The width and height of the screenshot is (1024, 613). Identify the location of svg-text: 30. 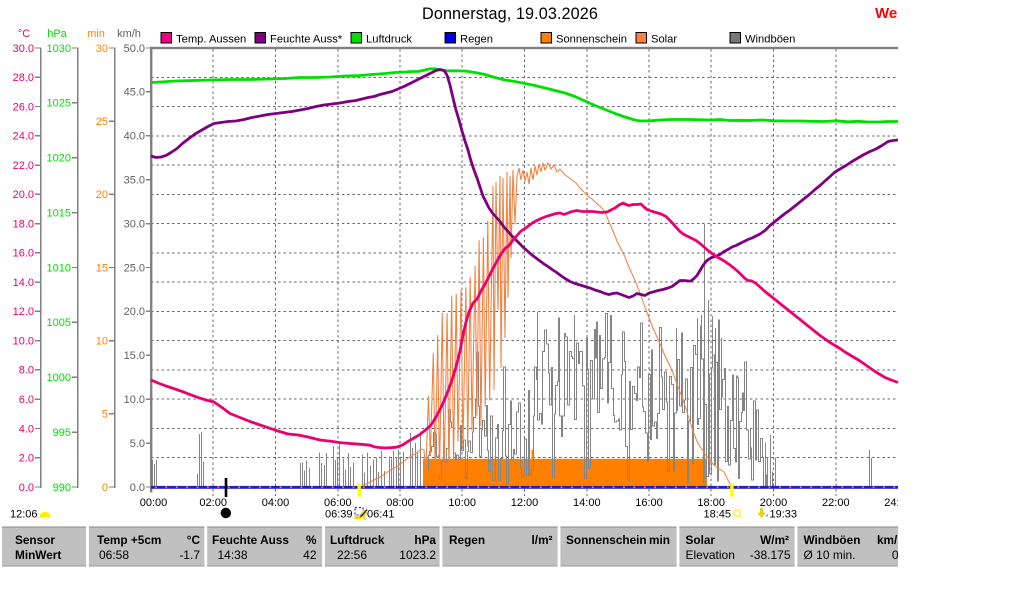
(102, 49).